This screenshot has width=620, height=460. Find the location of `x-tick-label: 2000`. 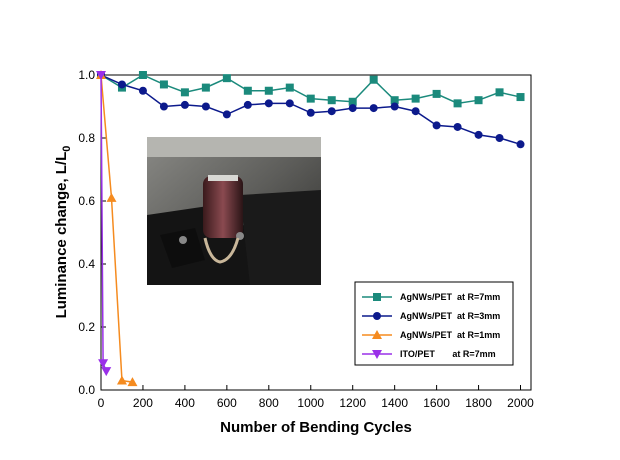

x-tick-label: 2000 is located at coordinates (520, 403).